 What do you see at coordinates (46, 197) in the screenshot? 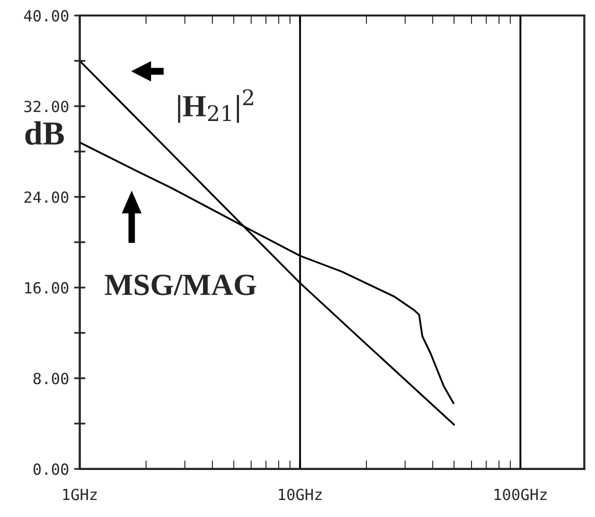
I see `y-tick-label: 24.00` at bounding box center [46, 197].